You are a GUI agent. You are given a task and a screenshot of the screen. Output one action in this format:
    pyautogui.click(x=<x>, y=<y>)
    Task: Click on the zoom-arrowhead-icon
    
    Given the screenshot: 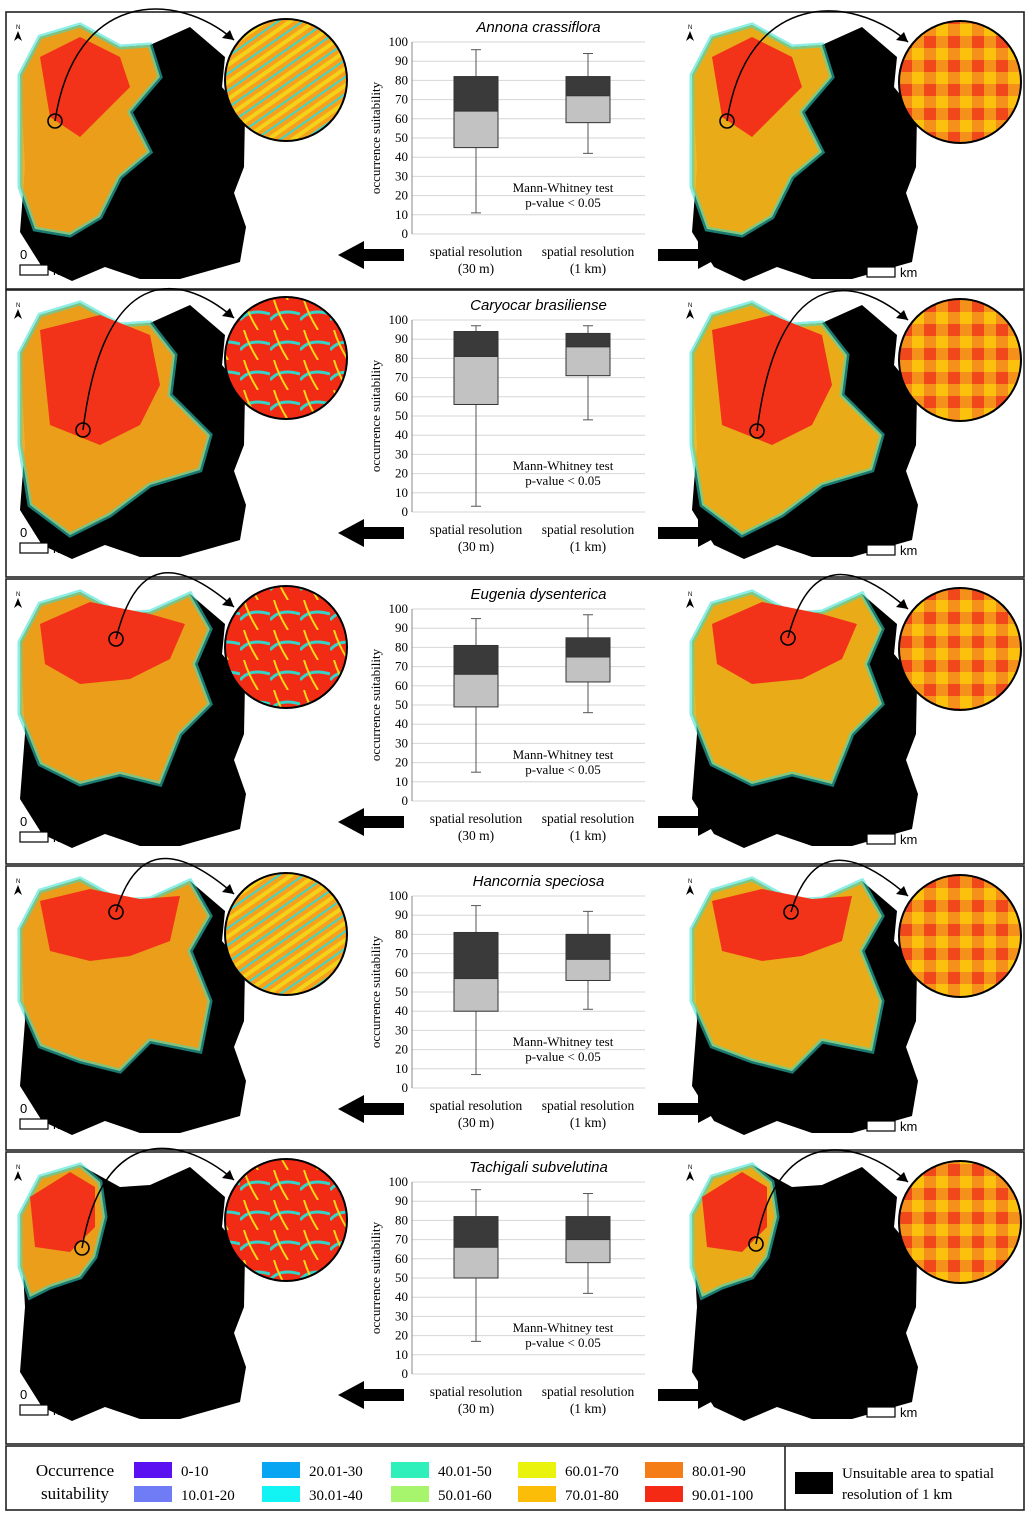 What is the action you would take?
    pyautogui.click(x=228, y=313)
    